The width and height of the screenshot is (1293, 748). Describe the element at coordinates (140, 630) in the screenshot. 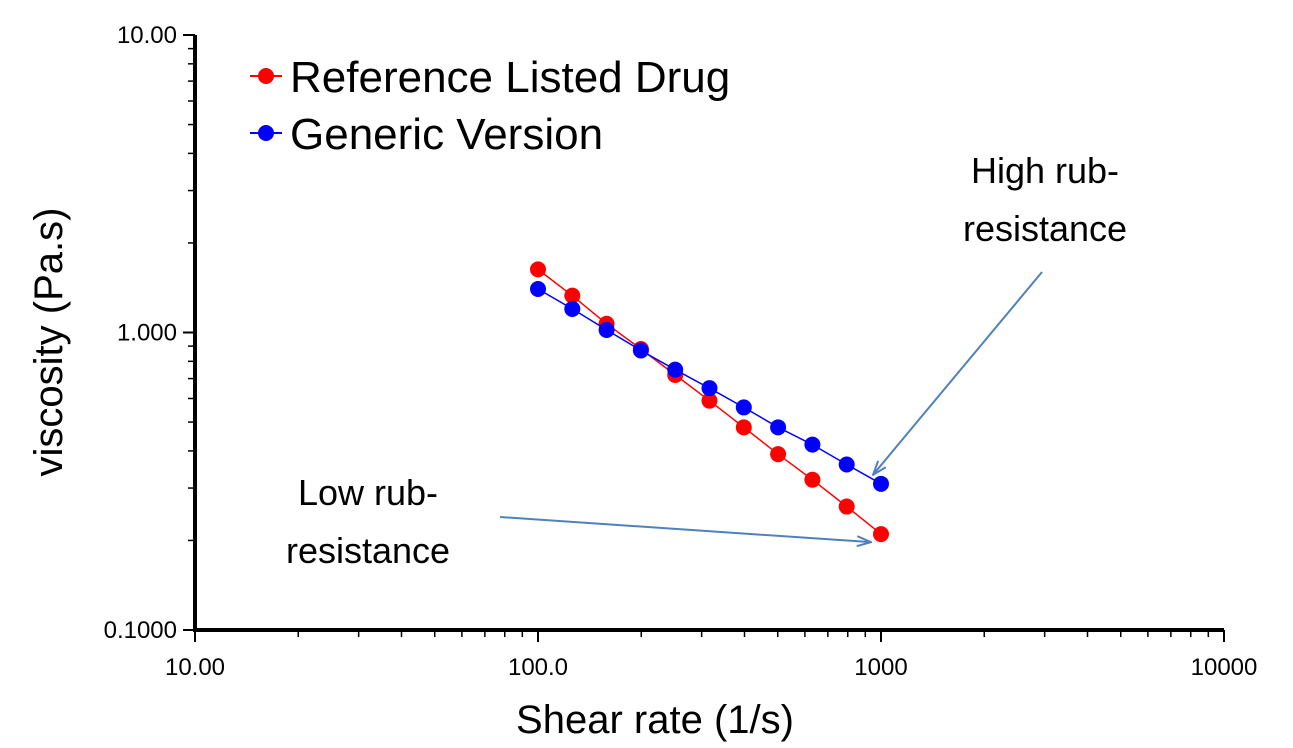

I see `y-tick-label: 0.1000` at that location.